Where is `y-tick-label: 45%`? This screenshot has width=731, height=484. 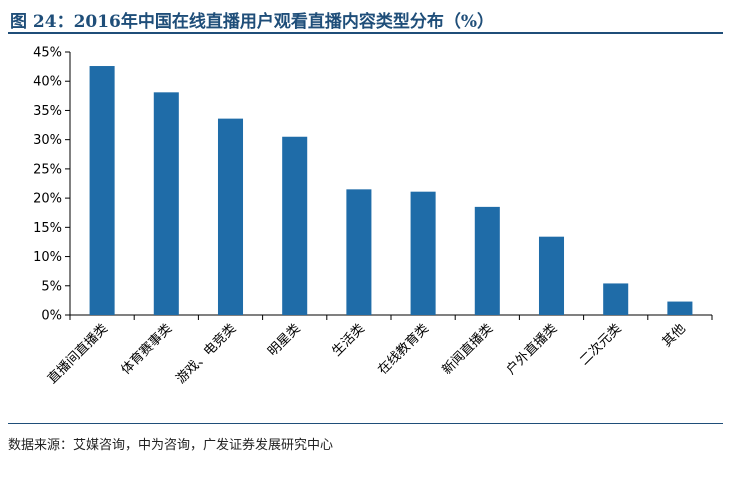
y-tick-label: 45% is located at coordinates (47, 53).